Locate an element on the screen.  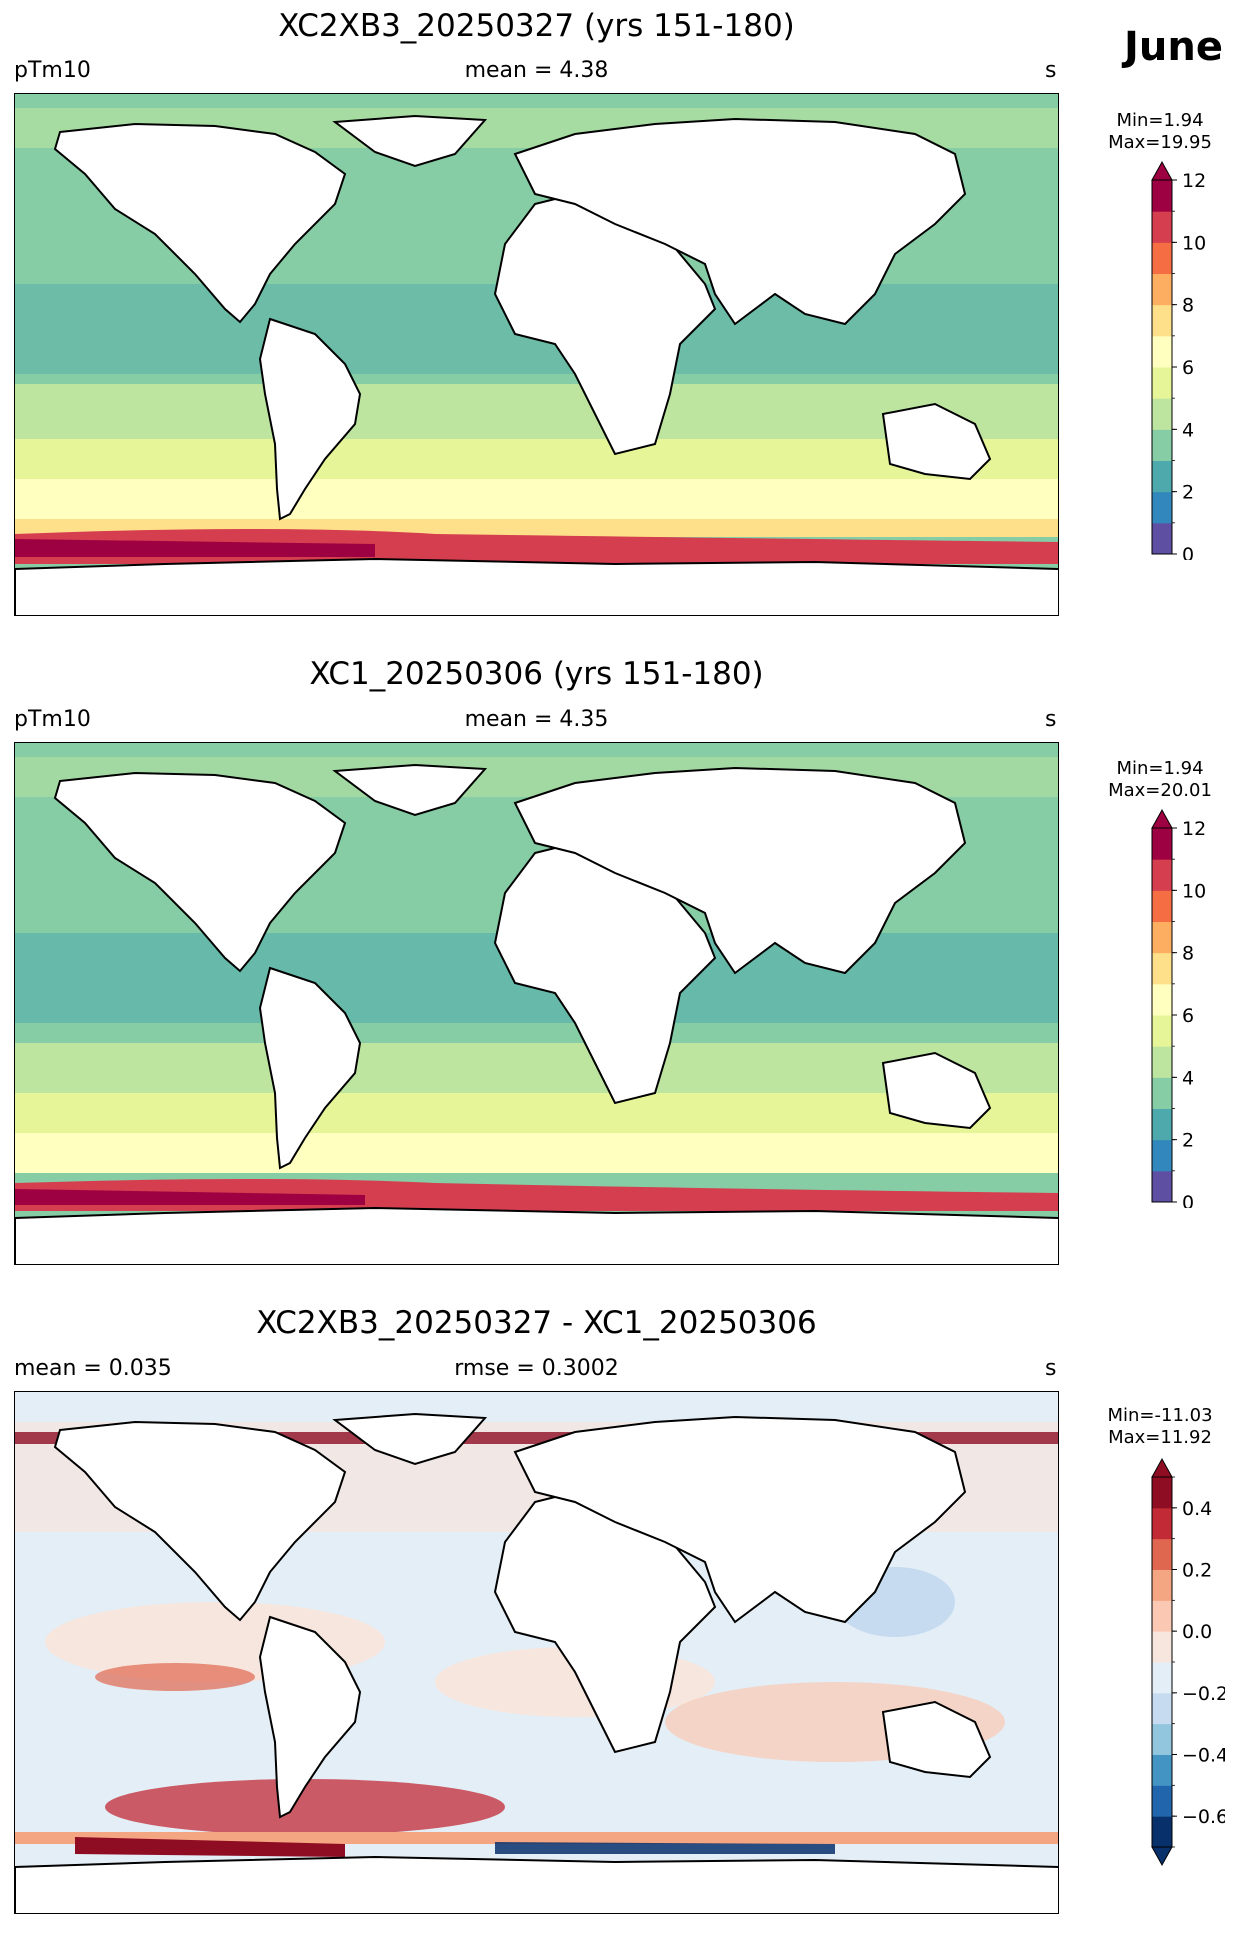
panel-2-max: Max=20.01 is located at coordinates (1160, 790).